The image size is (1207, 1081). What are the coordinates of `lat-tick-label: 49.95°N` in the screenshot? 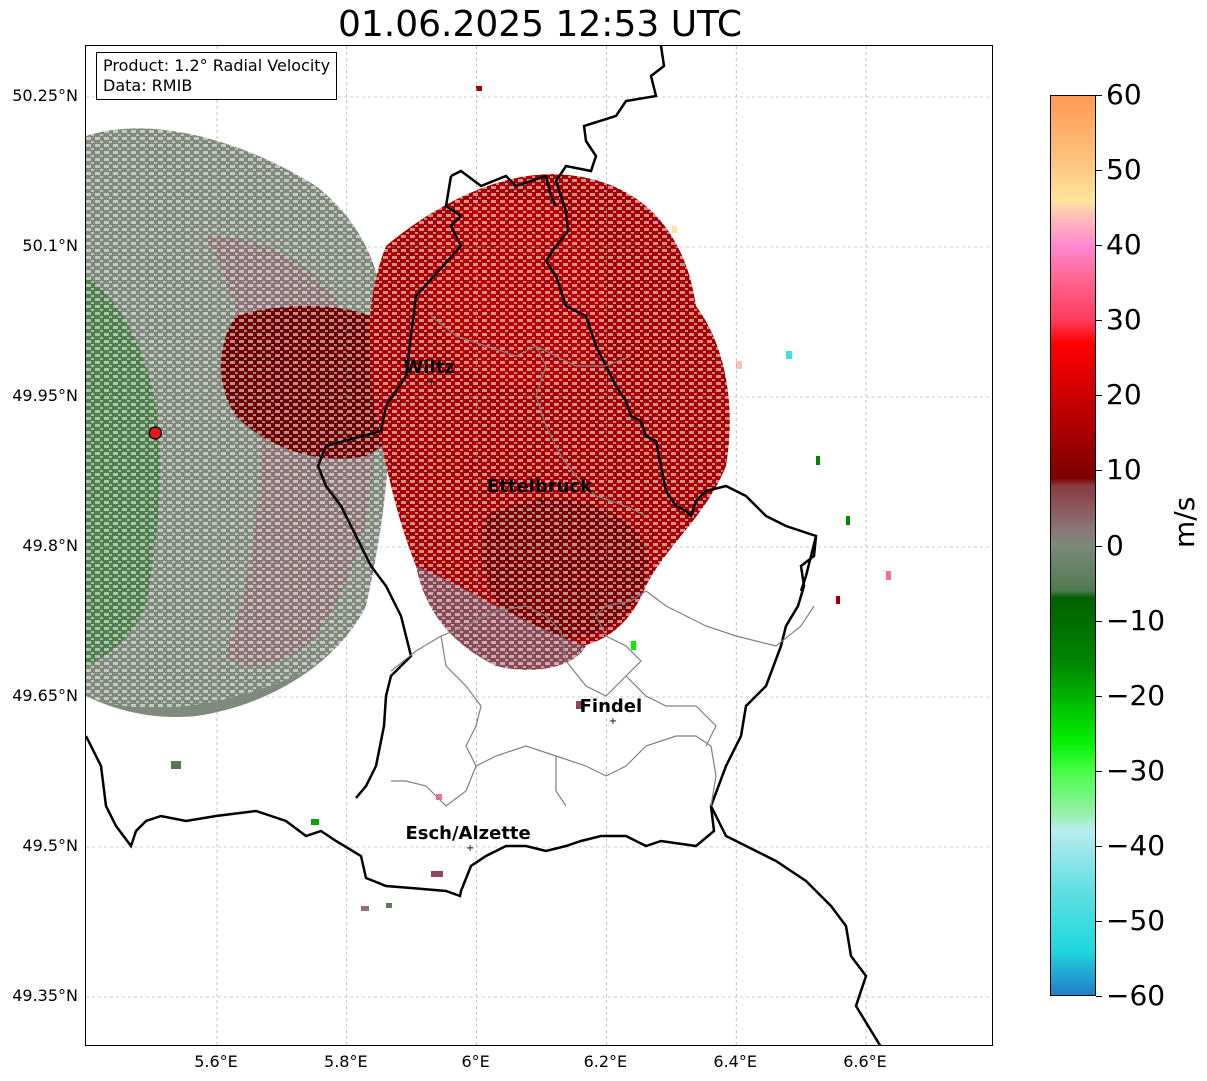 It's located at (45, 395).